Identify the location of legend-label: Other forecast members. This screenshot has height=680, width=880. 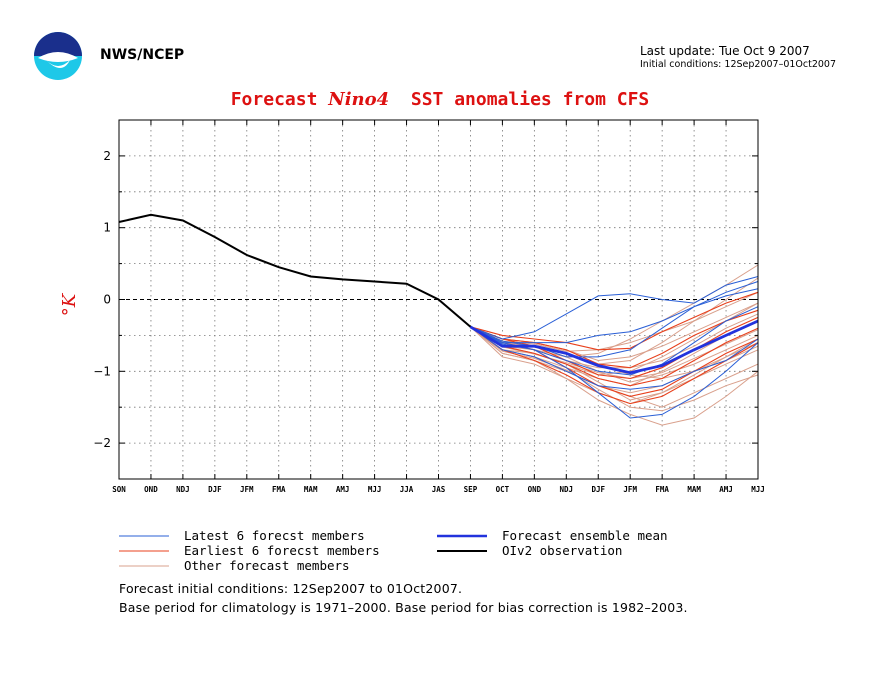
(267, 565).